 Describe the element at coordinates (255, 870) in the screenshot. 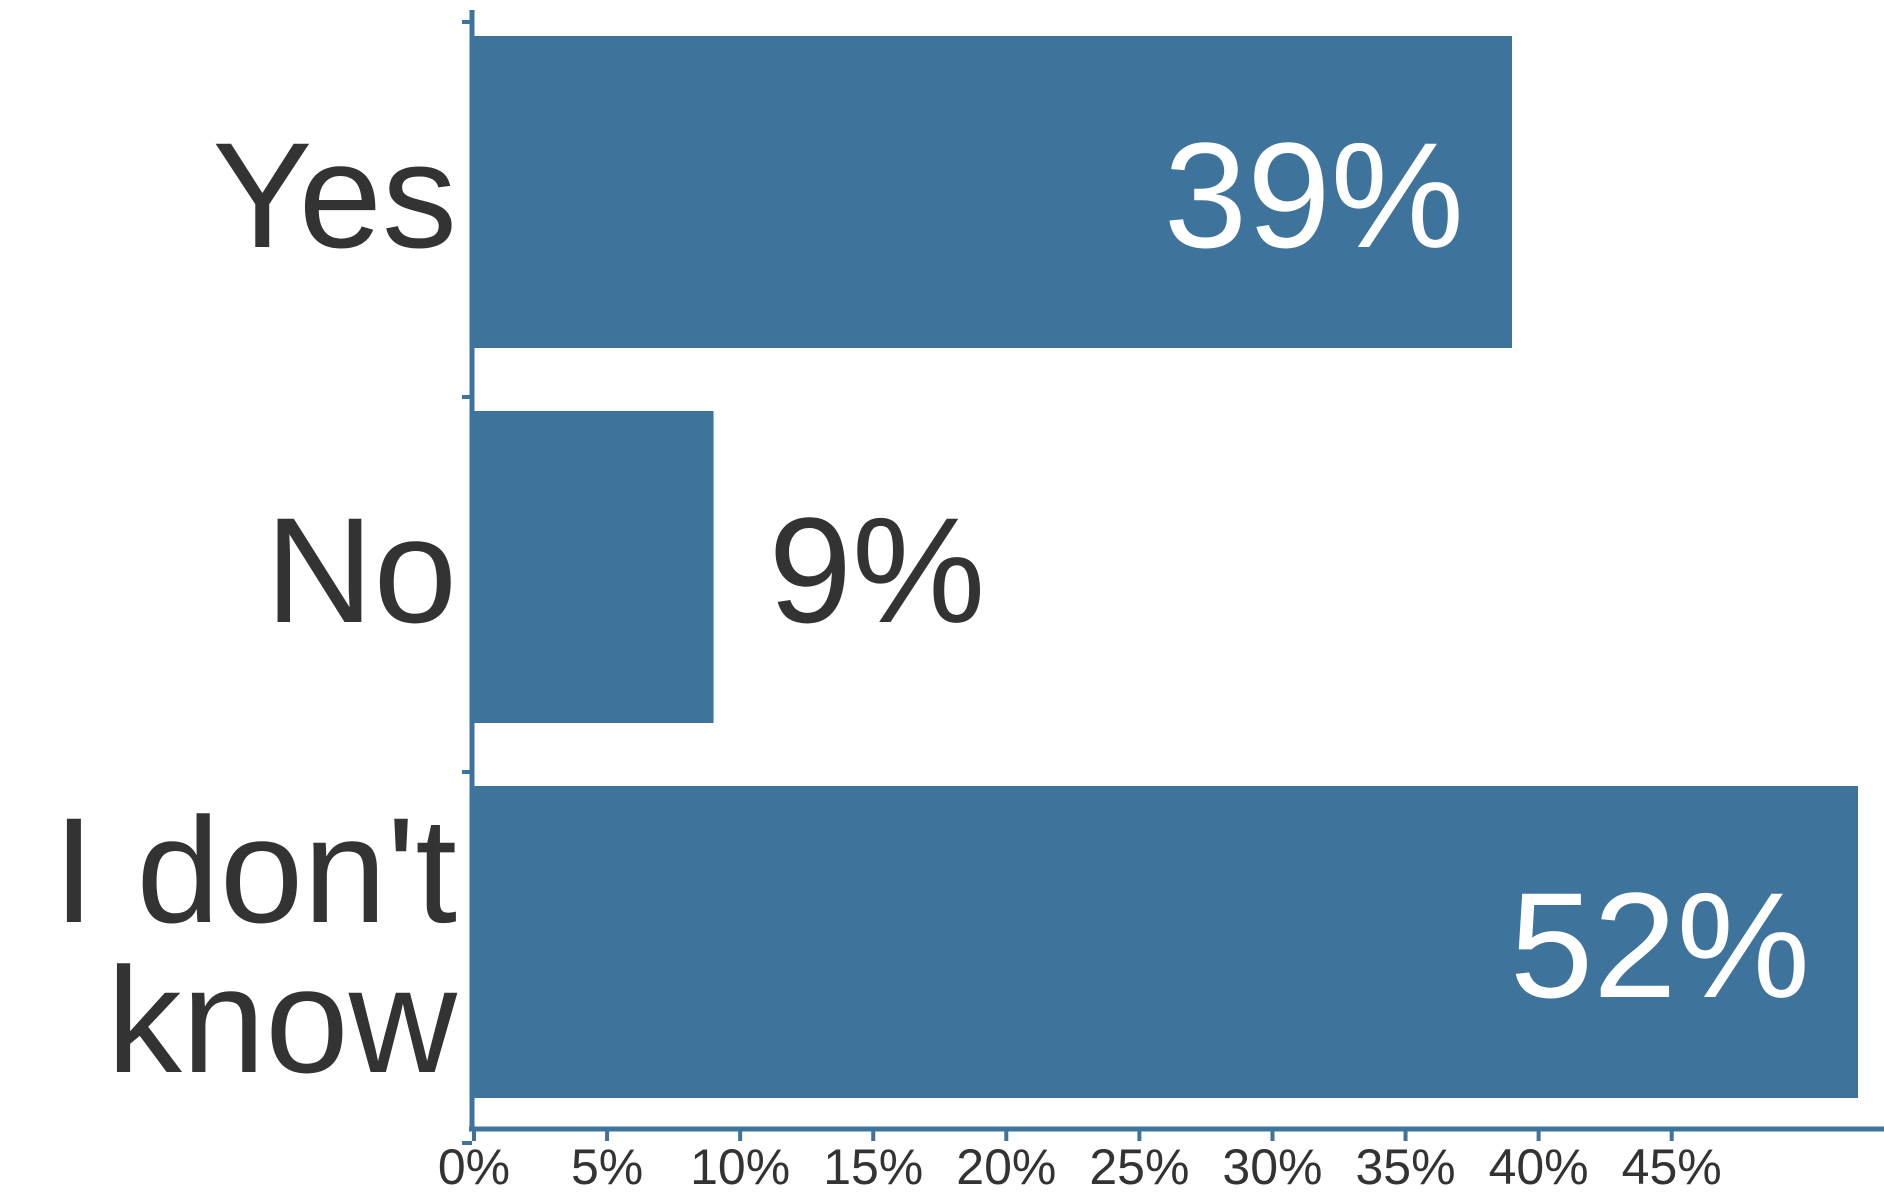

I see `category-label-2-0: I don't` at that location.